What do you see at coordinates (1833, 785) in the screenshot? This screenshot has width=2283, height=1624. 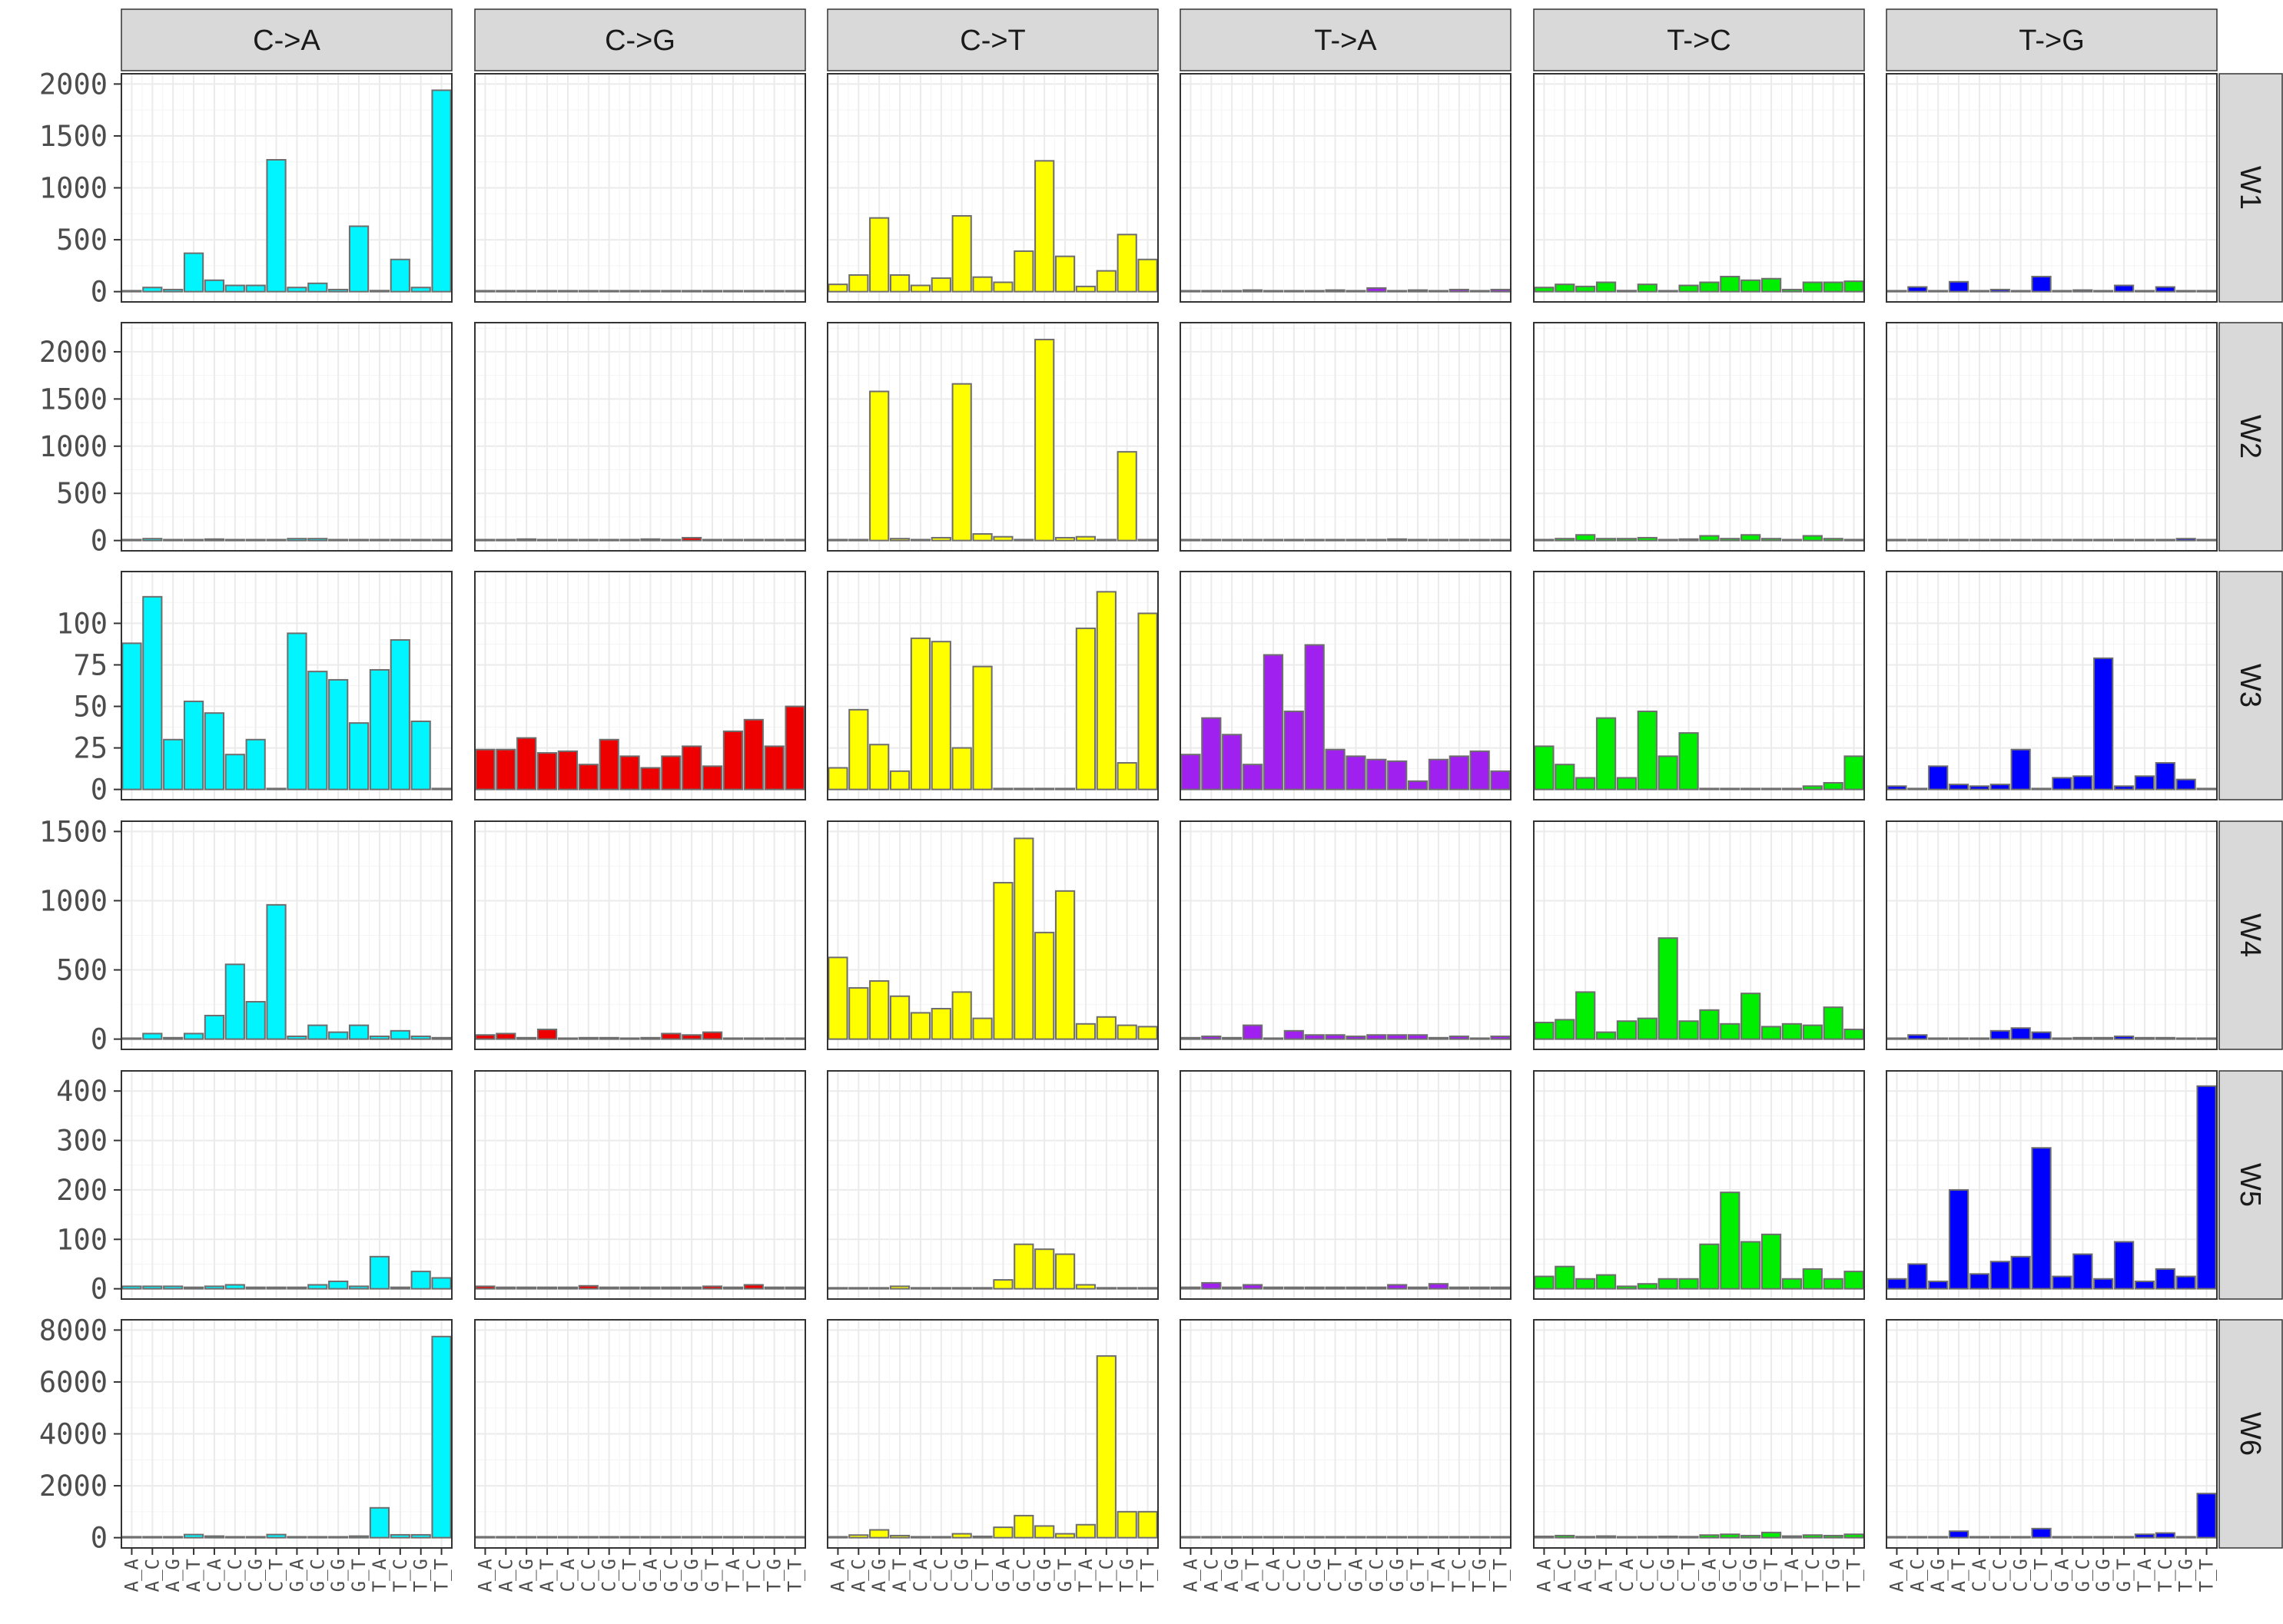 I see `bar-w3-t-to-c-t_g` at bounding box center [1833, 785].